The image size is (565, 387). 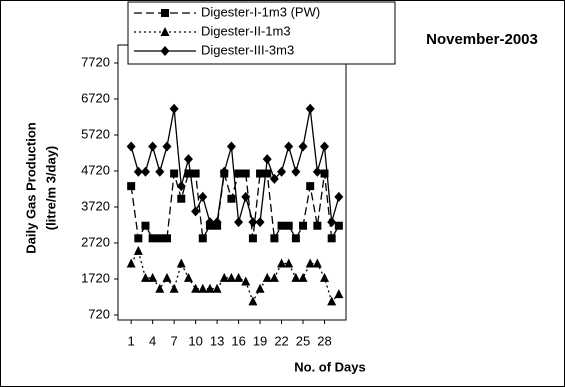 What do you see at coordinates (95, 97) in the screenshot?
I see `y-tick-label: 6720` at bounding box center [95, 97].